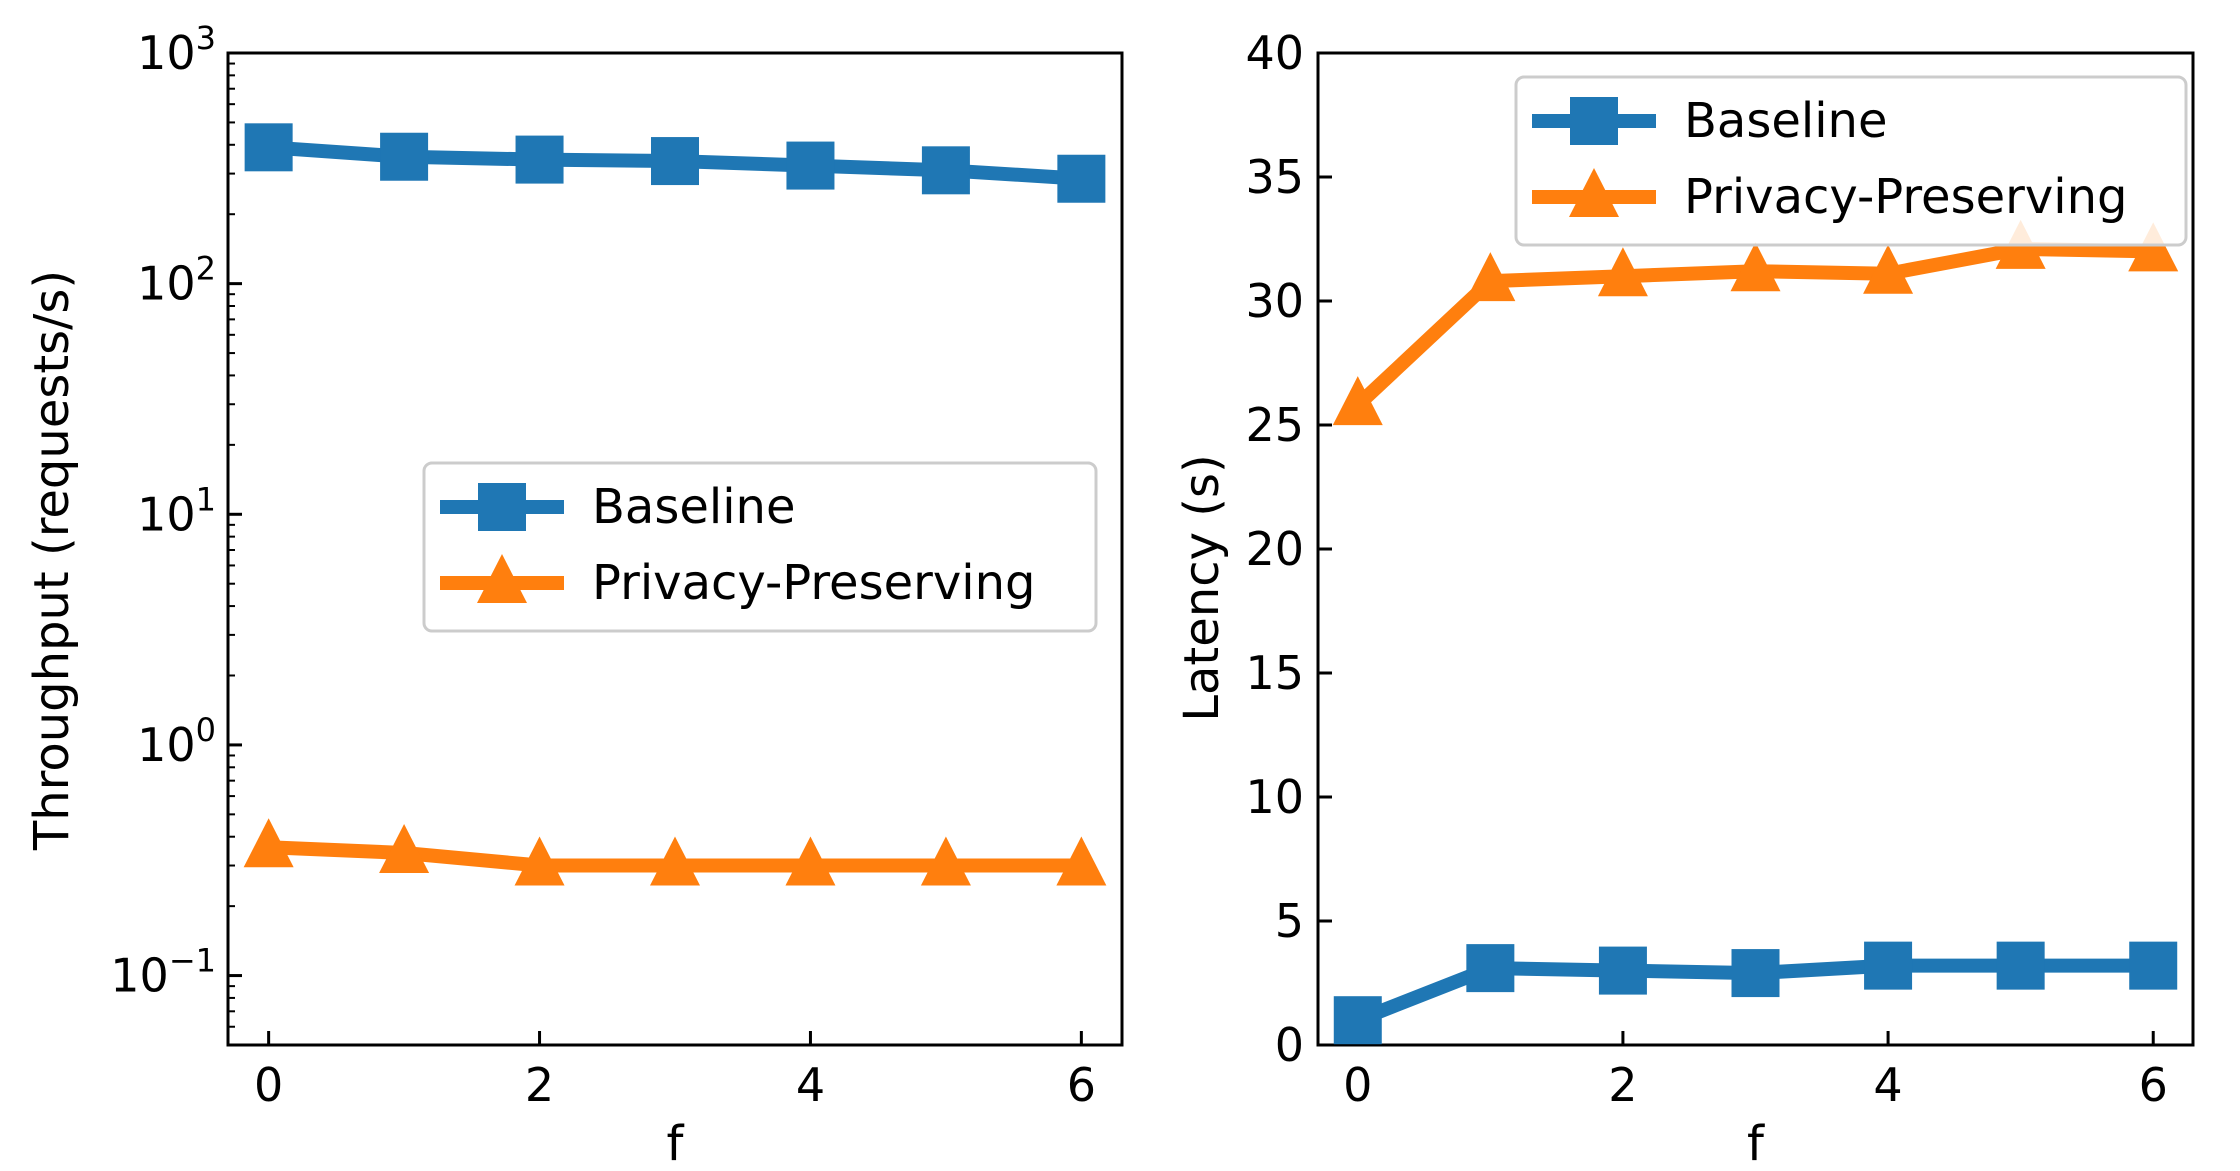 Image resolution: width=2240 pixels, height=1171 pixels. Describe the element at coordinates (1289, 921) in the screenshot. I see `y-tick-label: 5` at that location.